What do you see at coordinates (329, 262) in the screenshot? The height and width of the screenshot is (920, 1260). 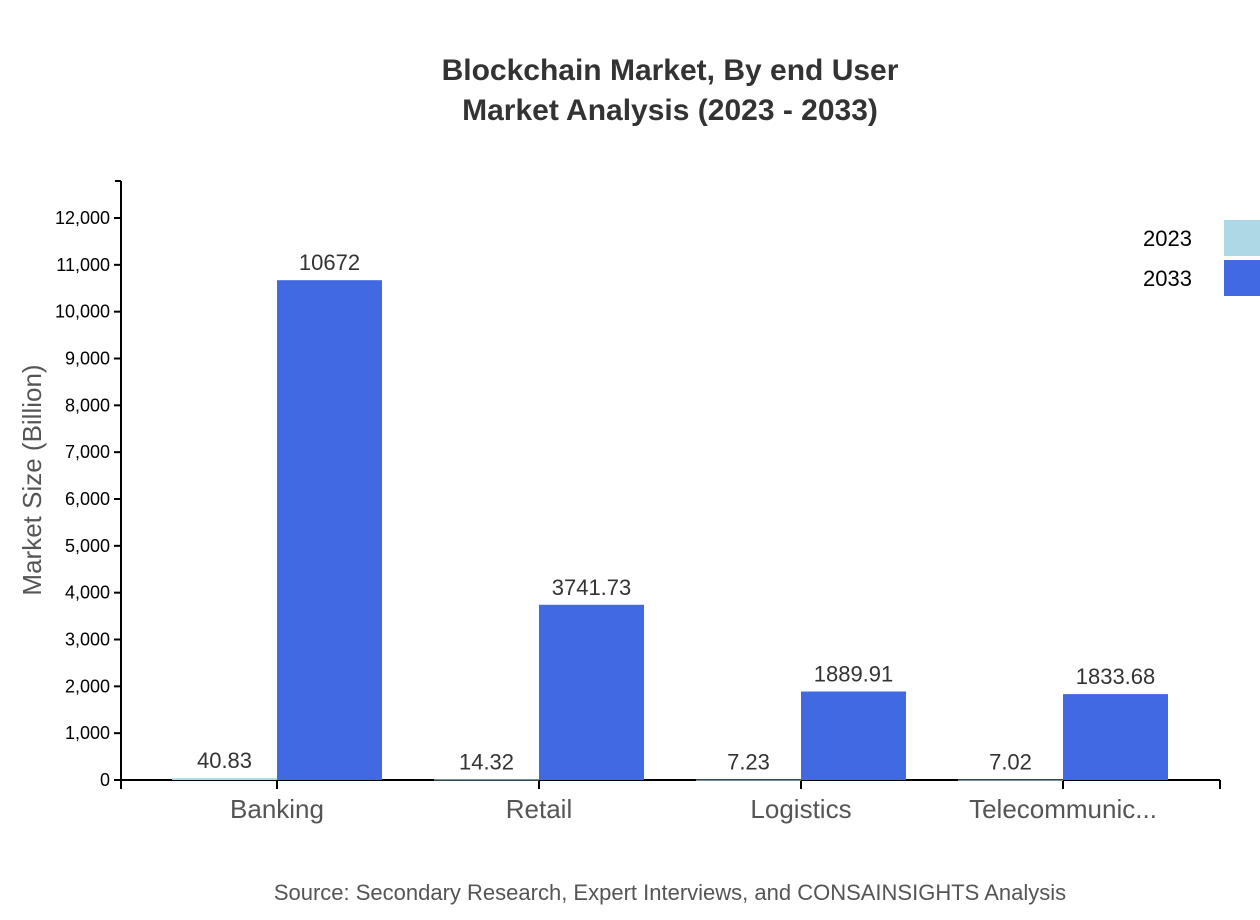 I see `data-label-2033: 10672` at bounding box center [329, 262].